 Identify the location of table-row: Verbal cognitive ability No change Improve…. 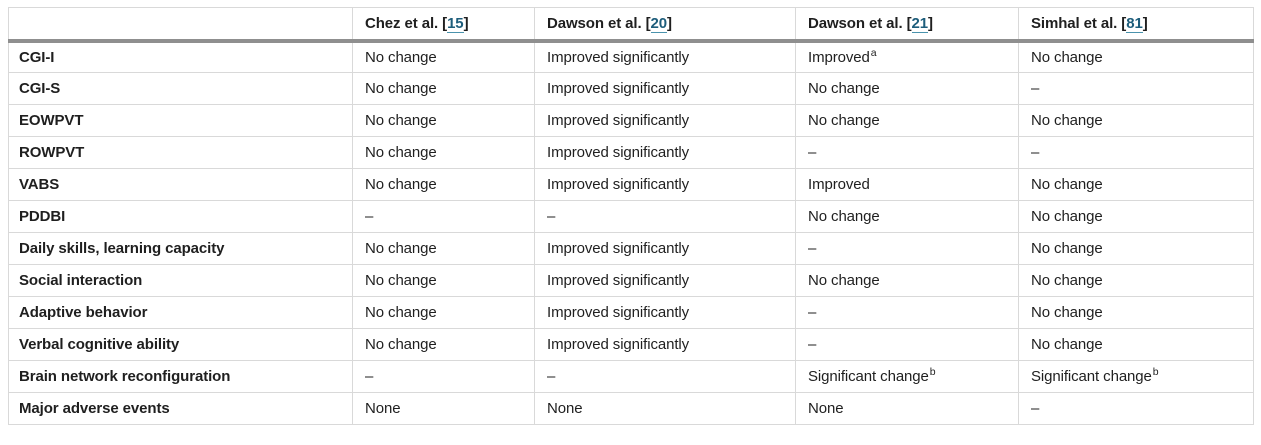
(631, 344).